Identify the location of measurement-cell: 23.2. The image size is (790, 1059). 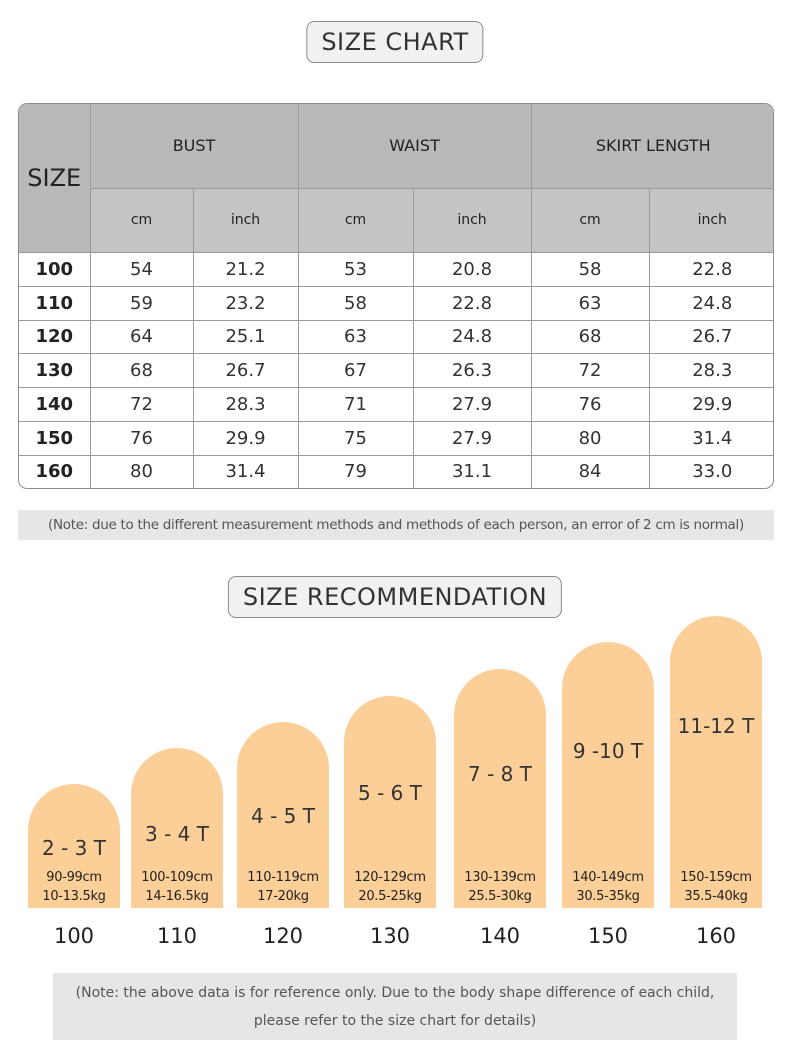
(245, 303).